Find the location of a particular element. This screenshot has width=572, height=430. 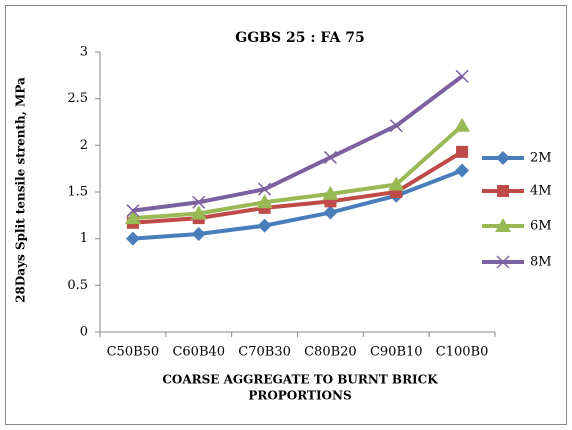

x-tick-label: C100B0 is located at coordinates (462, 352).